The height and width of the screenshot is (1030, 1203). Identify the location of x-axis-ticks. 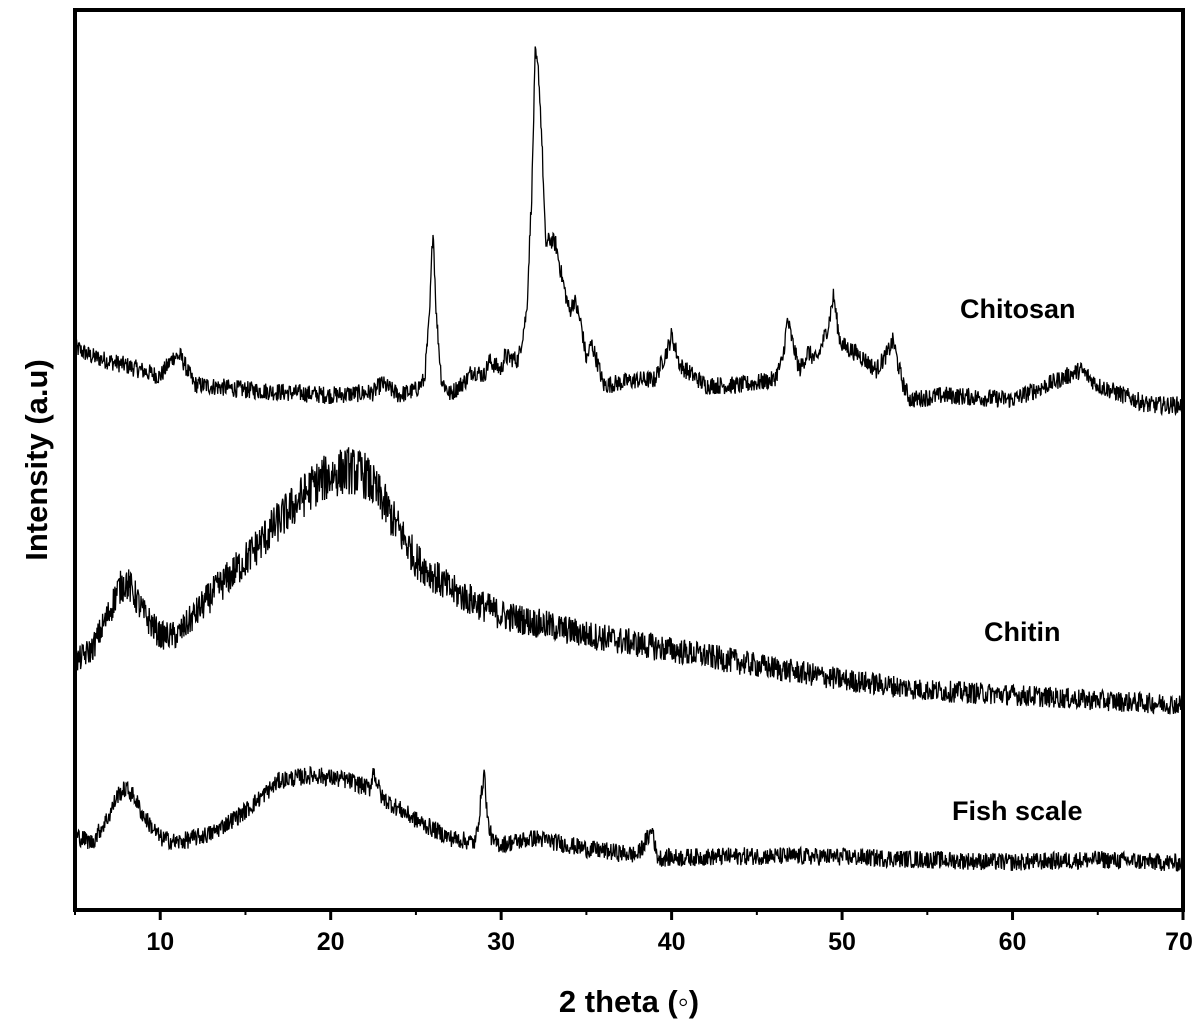
(629, 915).